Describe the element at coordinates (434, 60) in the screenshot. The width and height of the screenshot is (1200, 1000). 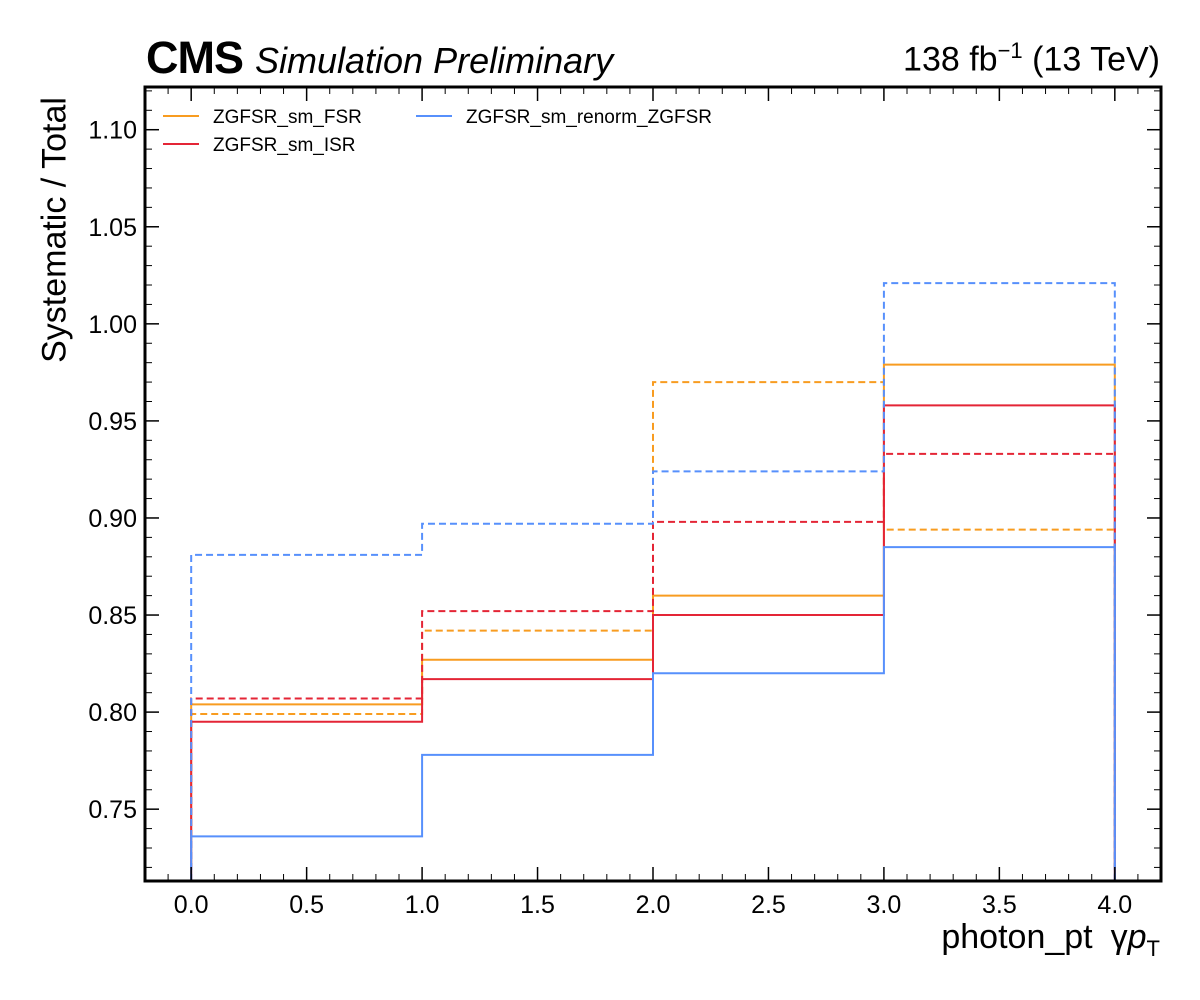
I see `simulation-preliminary-label: Simulation Preliminary` at that location.